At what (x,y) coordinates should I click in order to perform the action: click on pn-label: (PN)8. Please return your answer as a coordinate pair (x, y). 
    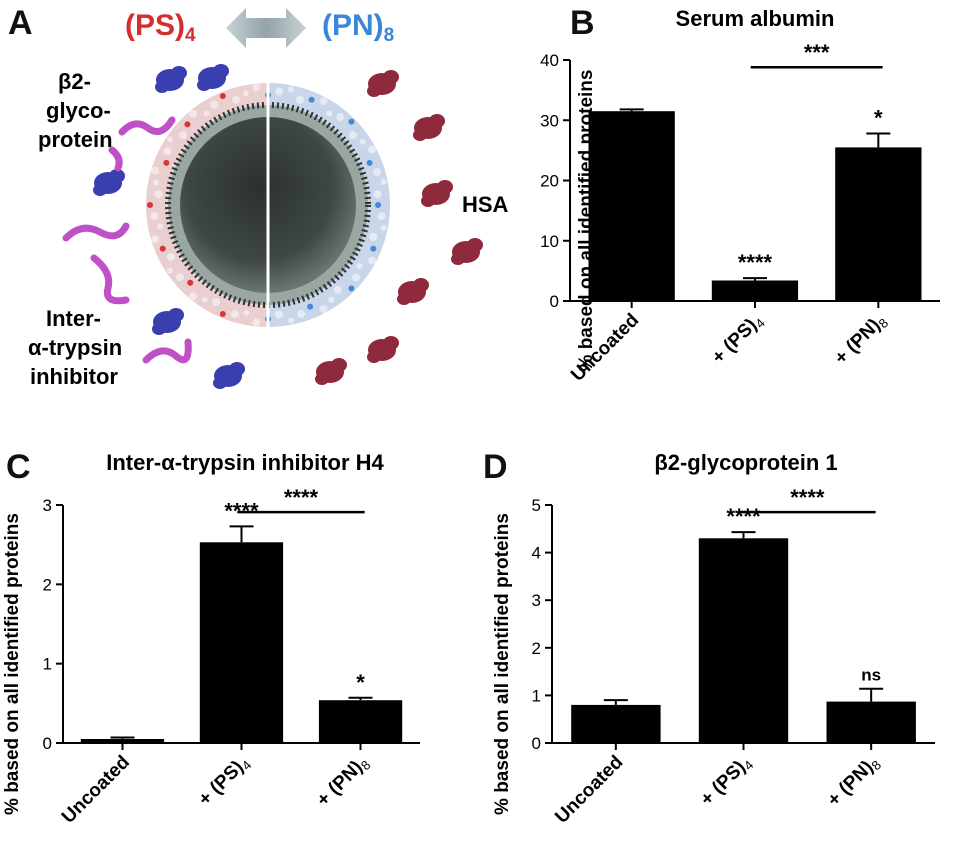
    Looking at the image, I should click on (358, 27).